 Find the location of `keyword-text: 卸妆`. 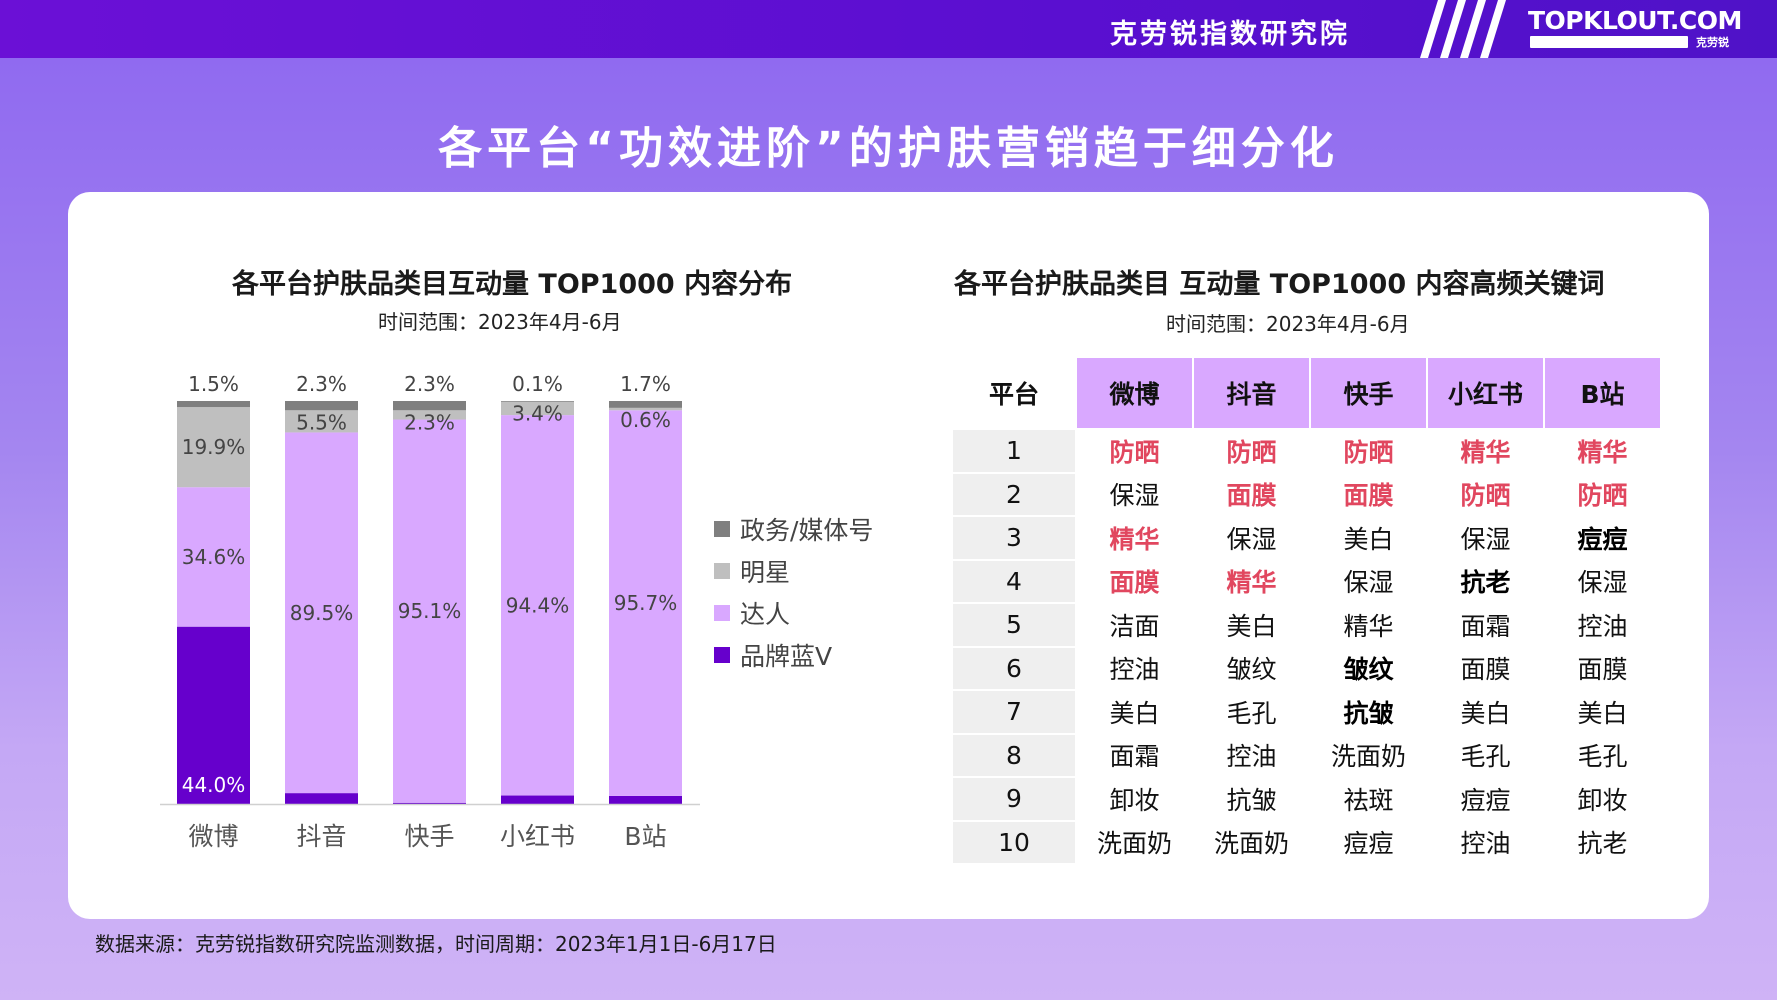

keyword-text: 卸妆 is located at coordinates (1134, 800).